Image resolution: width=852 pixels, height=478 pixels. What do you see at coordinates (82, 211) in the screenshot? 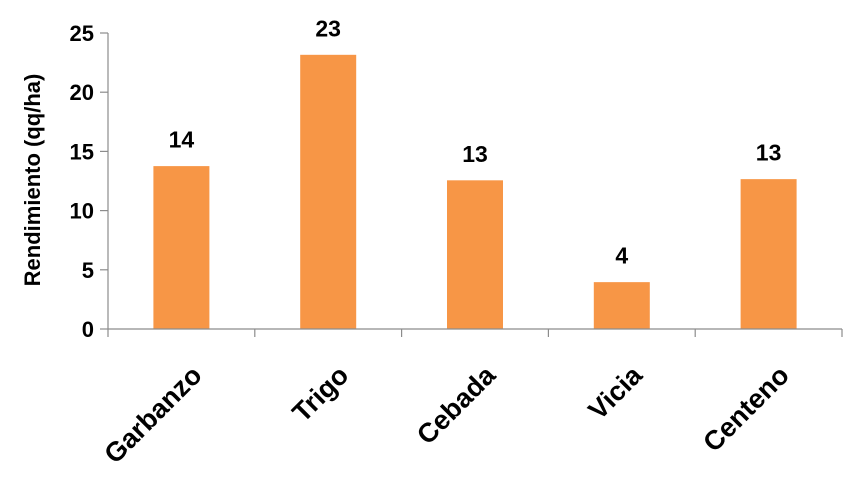
I see `y-tick-label: 10` at bounding box center [82, 211].